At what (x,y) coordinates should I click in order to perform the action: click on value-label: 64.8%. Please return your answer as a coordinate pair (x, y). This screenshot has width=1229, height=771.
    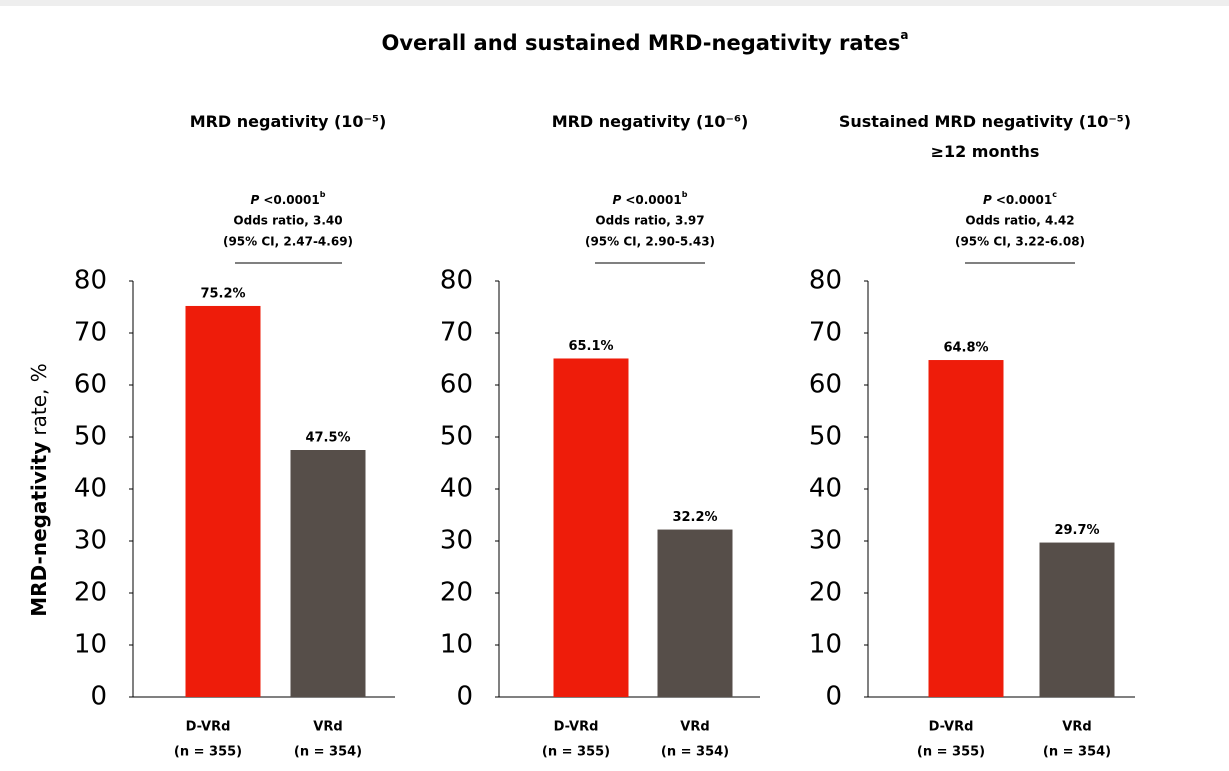
    Looking at the image, I should click on (965, 348).